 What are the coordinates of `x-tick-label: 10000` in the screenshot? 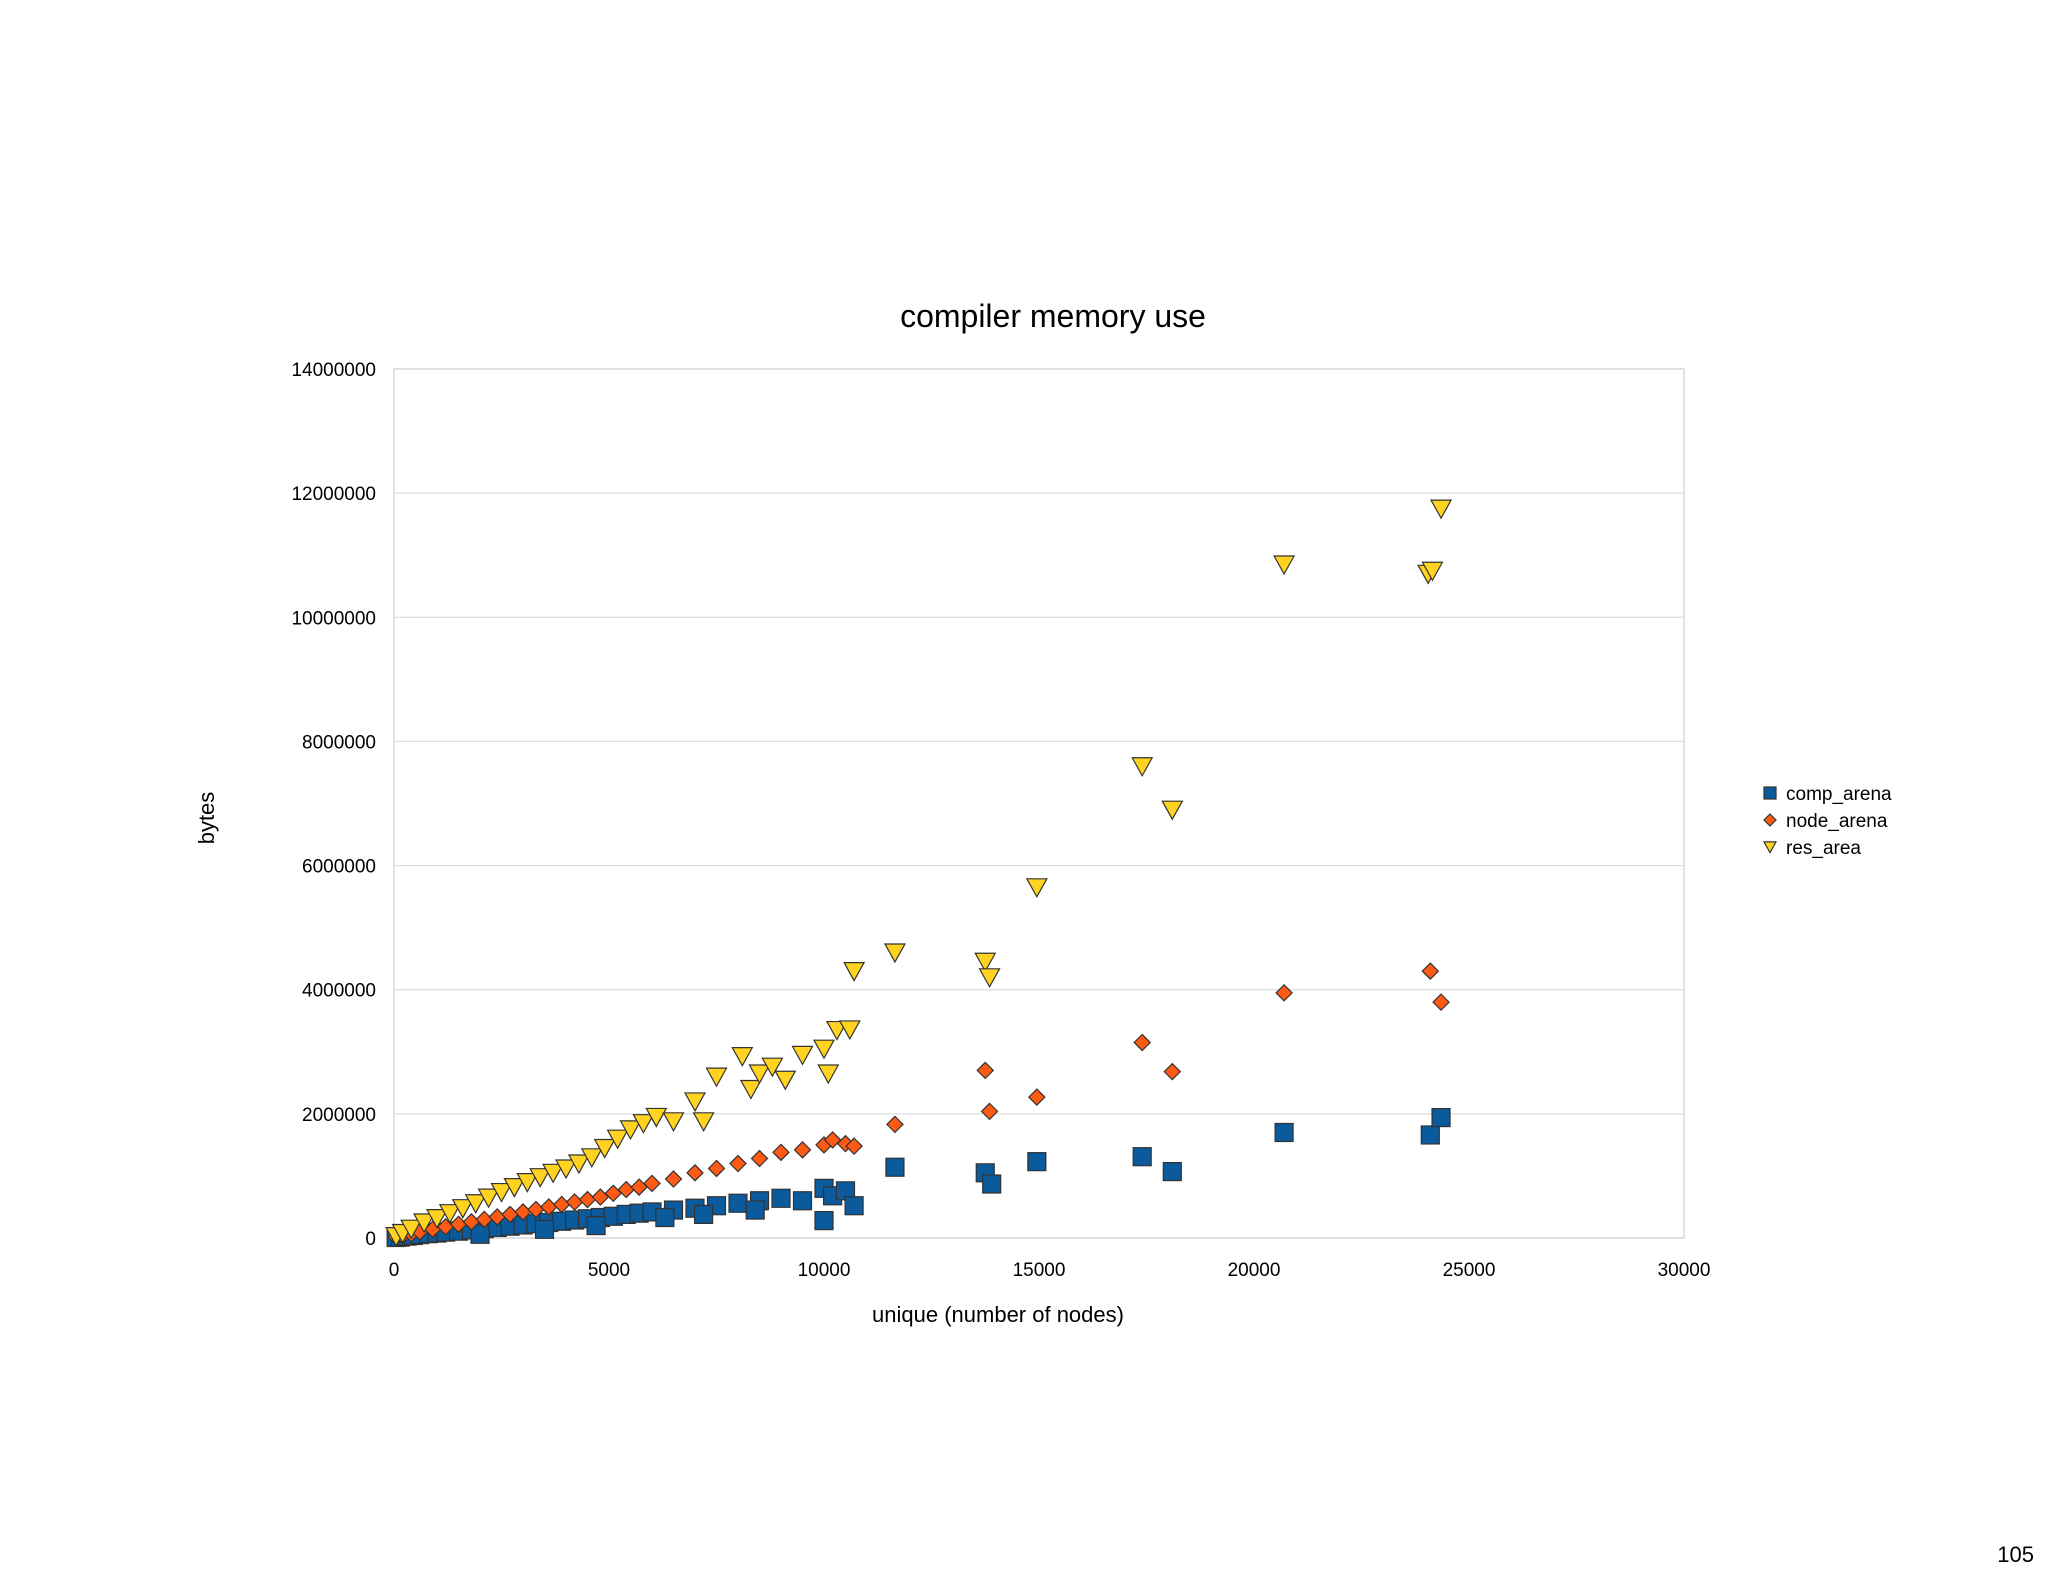 It's located at (824, 1270).